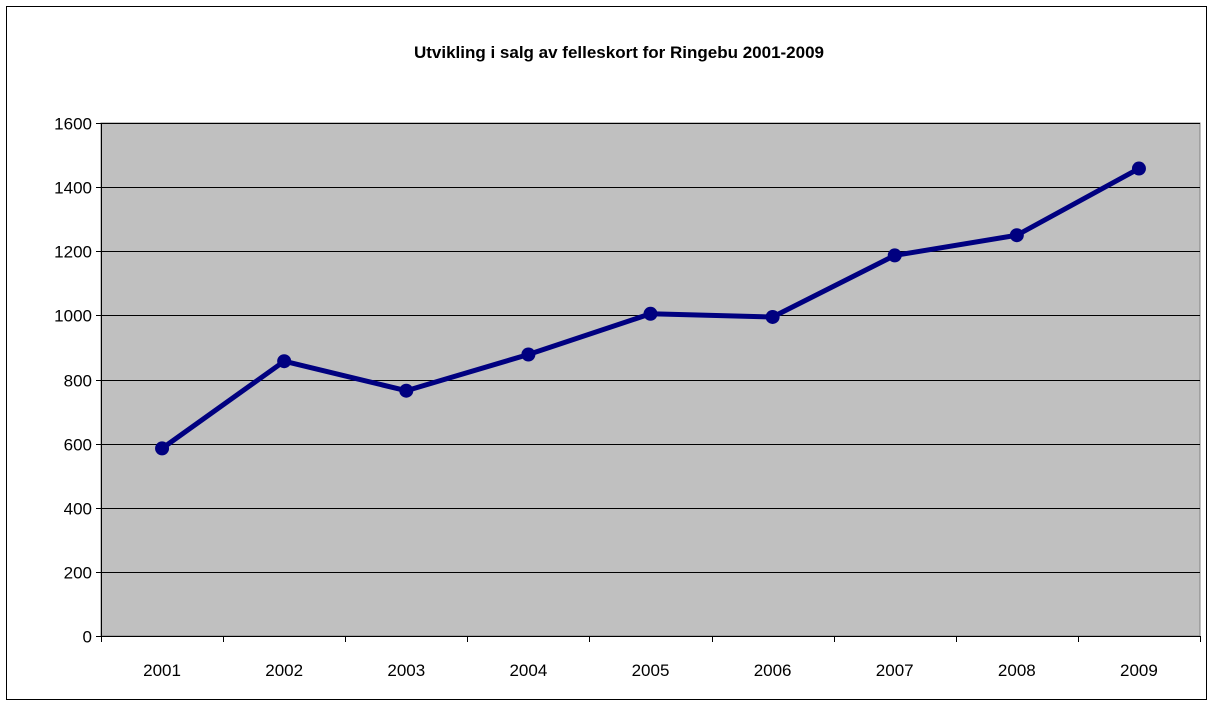 This screenshot has width=1213, height=706. What do you see at coordinates (895, 670) in the screenshot?
I see `x-tick-label: 2007` at bounding box center [895, 670].